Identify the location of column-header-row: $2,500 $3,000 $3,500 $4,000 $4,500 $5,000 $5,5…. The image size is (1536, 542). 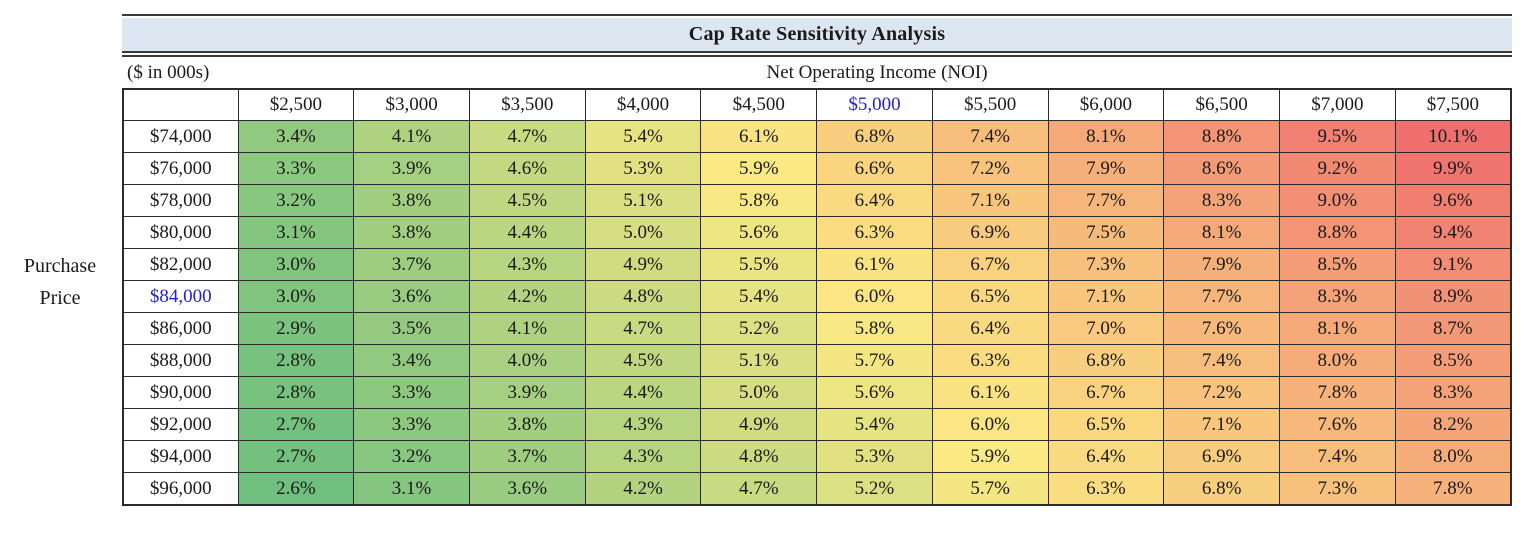
(817, 104).